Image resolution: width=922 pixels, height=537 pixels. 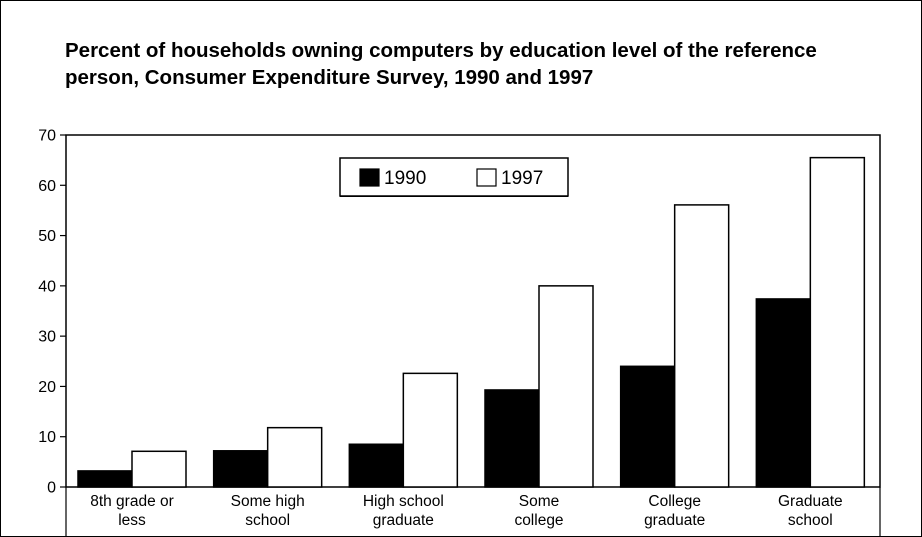 I want to click on legend: 1990 1997, so click(x=454, y=177).